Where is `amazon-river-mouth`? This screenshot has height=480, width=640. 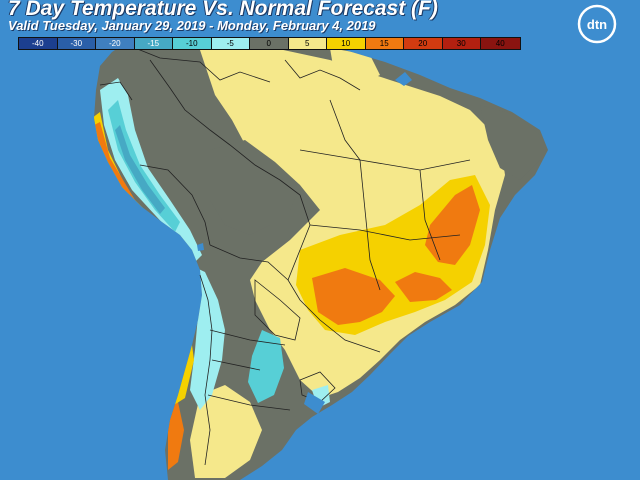 amazon-river-mouth is located at coordinates (403, 79).